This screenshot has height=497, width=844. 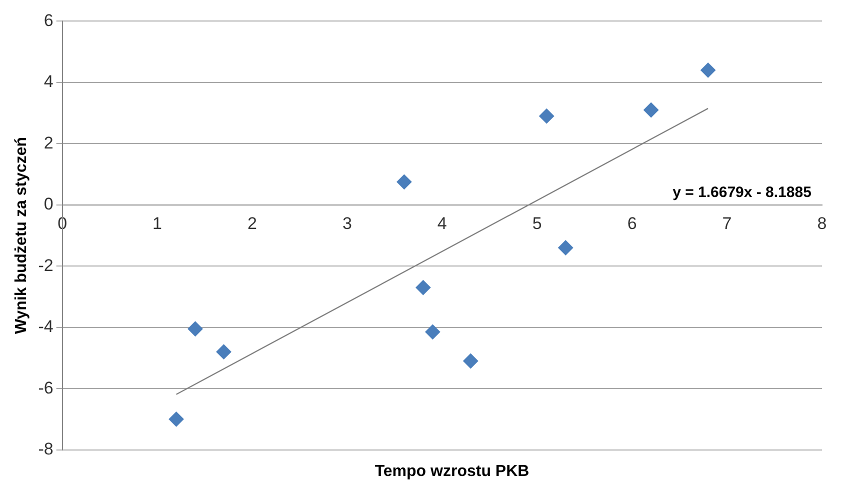 What do you see at coordinates (46, 448) in the screenshot?
I see `y-tick-label: -8` at bounding box center [46, 448].